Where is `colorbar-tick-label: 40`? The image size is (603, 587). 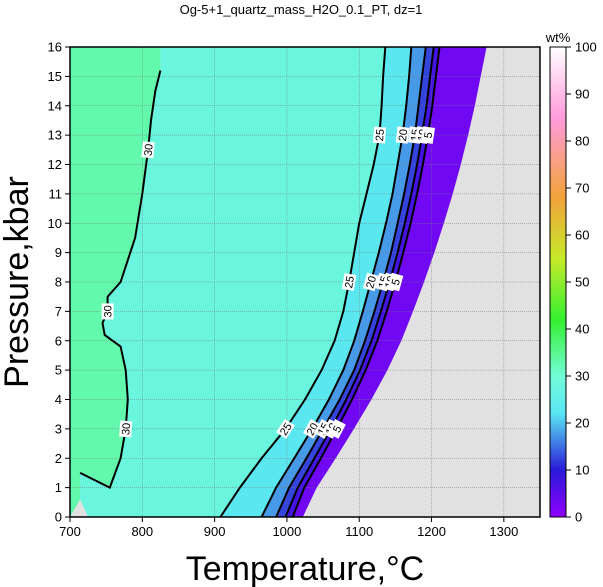
colorbar-tick-label: 40 is located at coordinates (582, 329).